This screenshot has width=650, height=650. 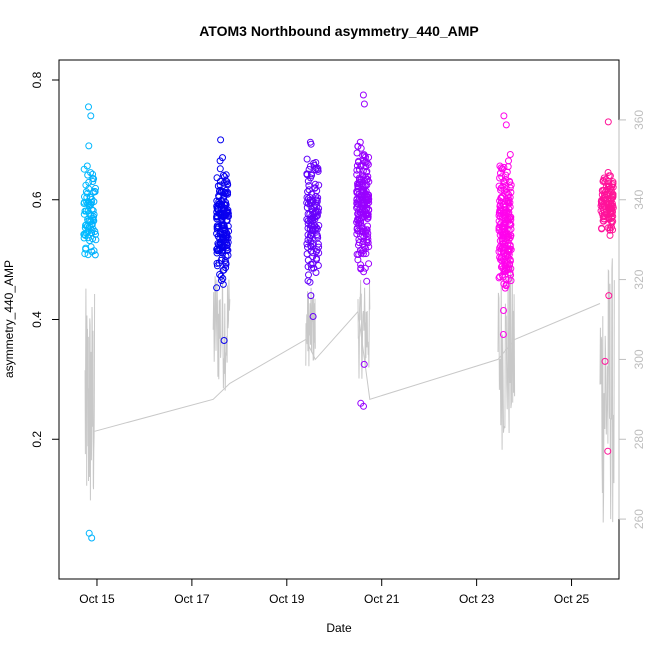 I want to click on y-tick-label: 0.4, so click(x=37, y=319).